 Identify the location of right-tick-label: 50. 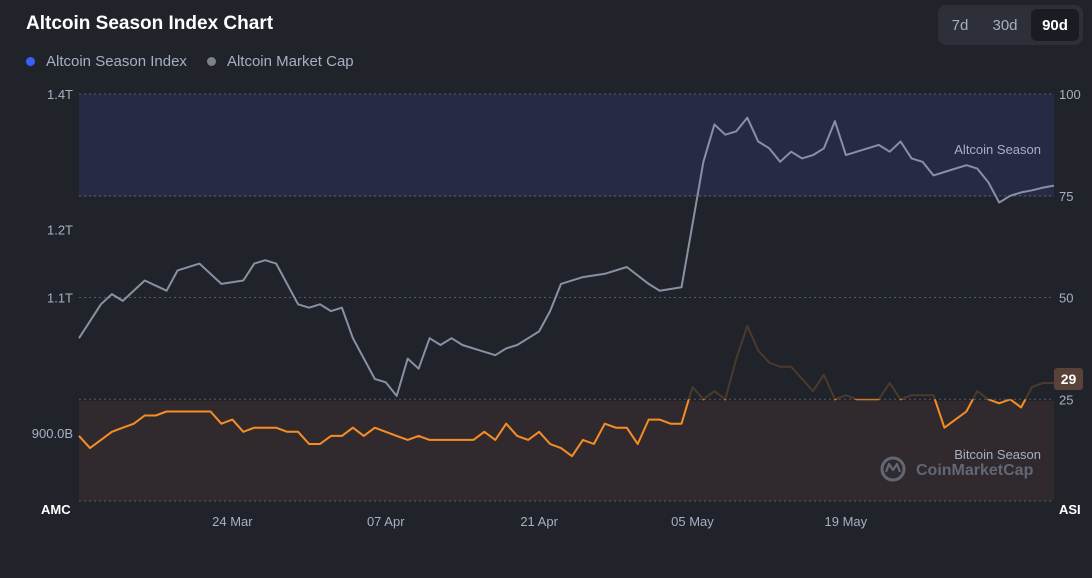
(1066, 298).